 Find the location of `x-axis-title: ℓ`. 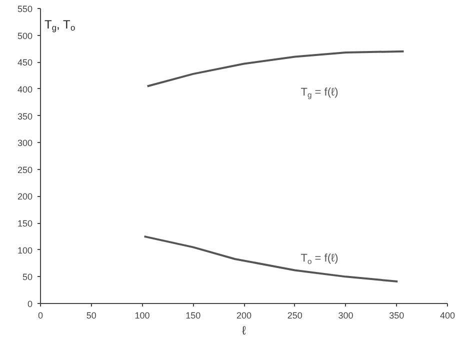

x-axis-title: ℓ is located at coordinates (244, 331).